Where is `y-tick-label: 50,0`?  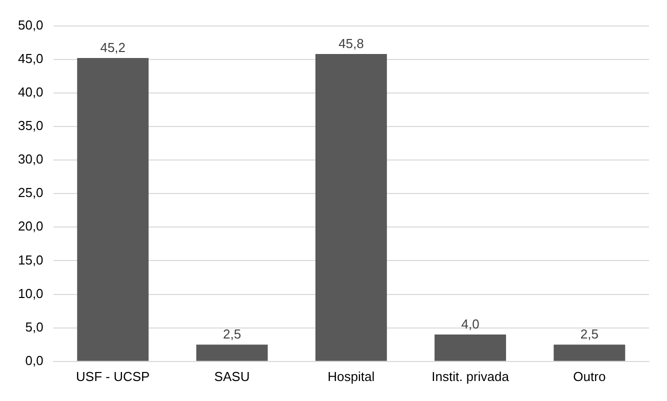 y-tick-label: 50,0 is located at coordinates (31, 24).